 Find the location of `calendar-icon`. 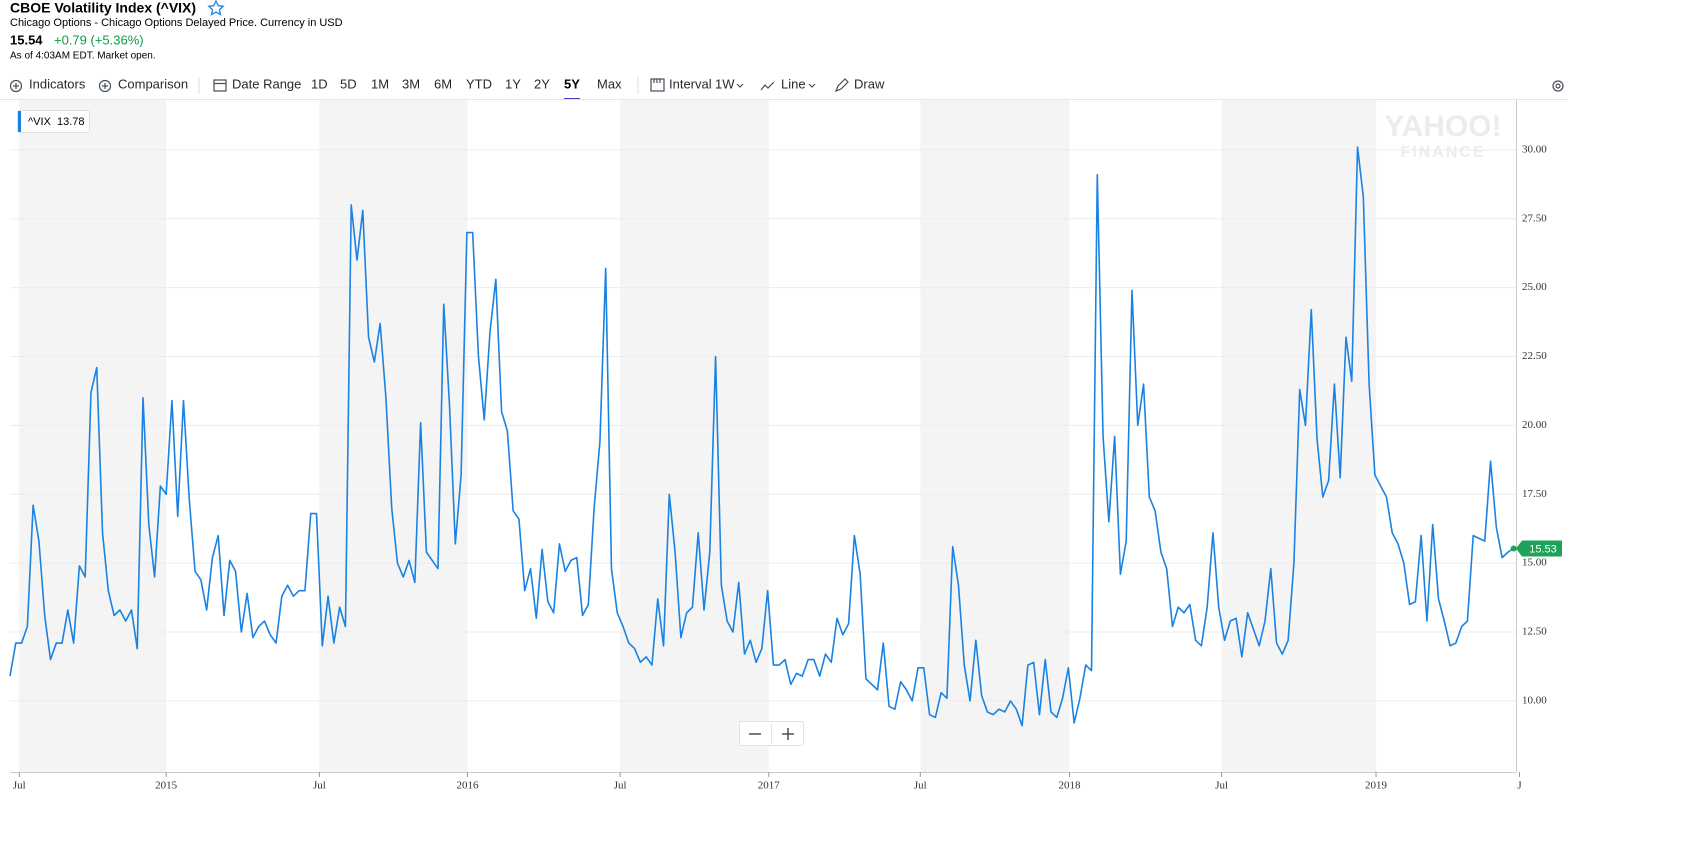

calendar-icon is located at coordinates (220, 85).